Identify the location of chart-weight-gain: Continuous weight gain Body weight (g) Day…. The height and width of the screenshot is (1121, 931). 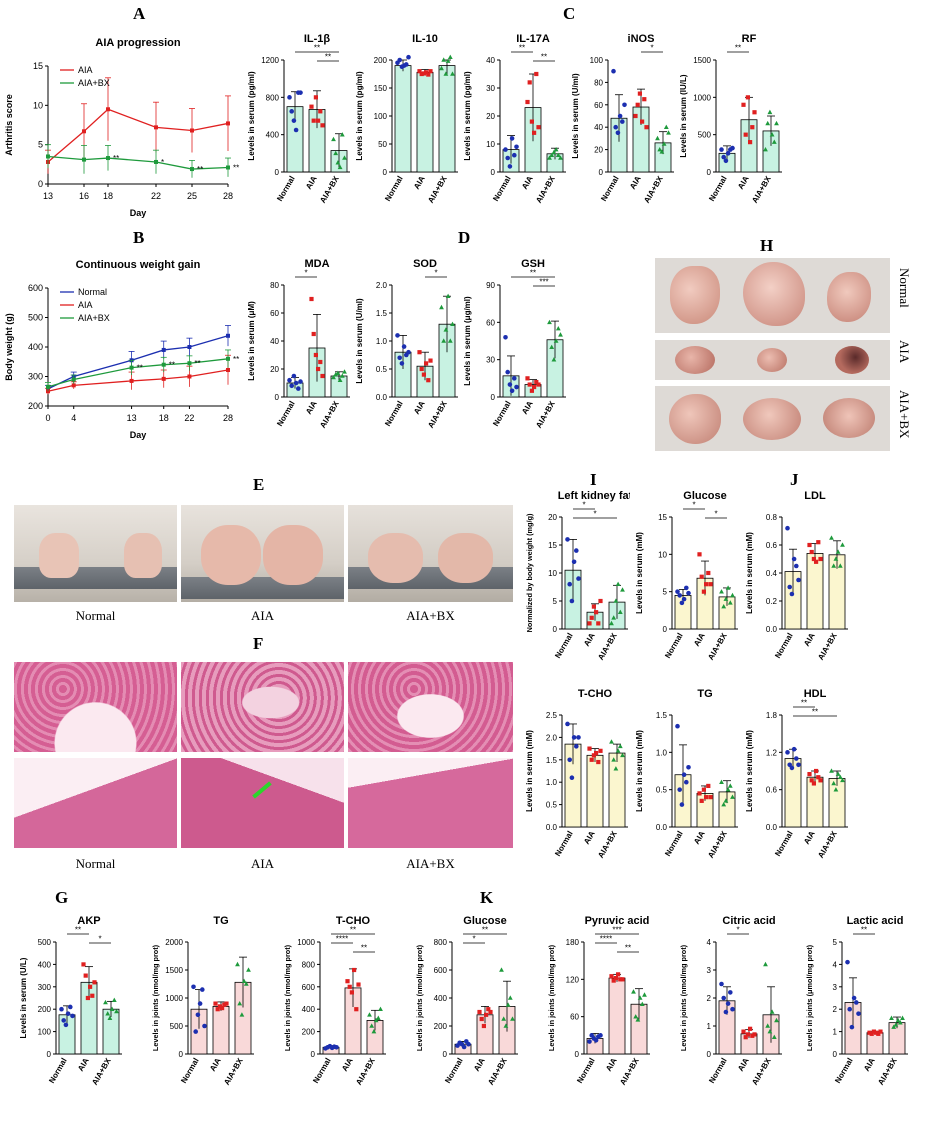
(121, 349).